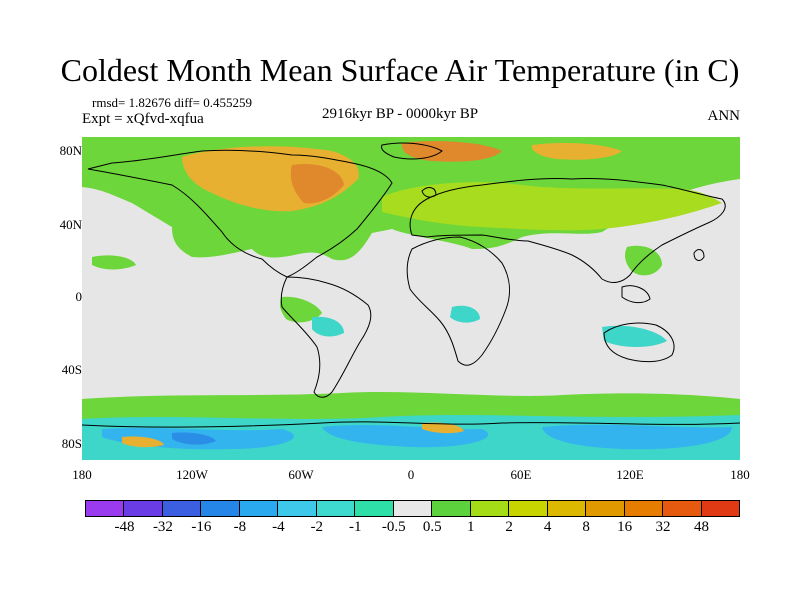 The height and width of the screenshot is (600, 800). Describe the element at coordinates (143, 442) in the screenshot. I see `antarctic-orange-patch-west` at that location.